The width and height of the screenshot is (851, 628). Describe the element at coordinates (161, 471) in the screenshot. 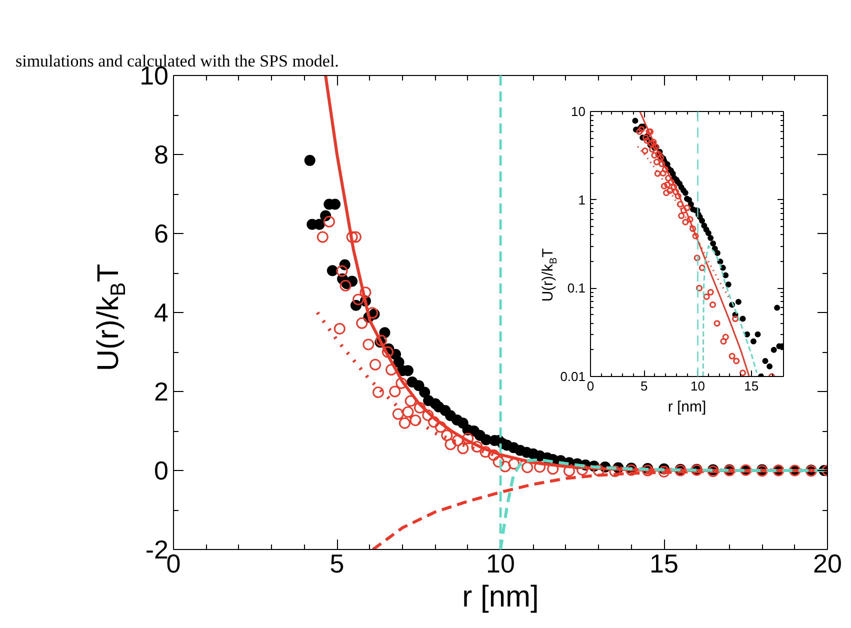

I see `y-tick-label: 0` at that location.